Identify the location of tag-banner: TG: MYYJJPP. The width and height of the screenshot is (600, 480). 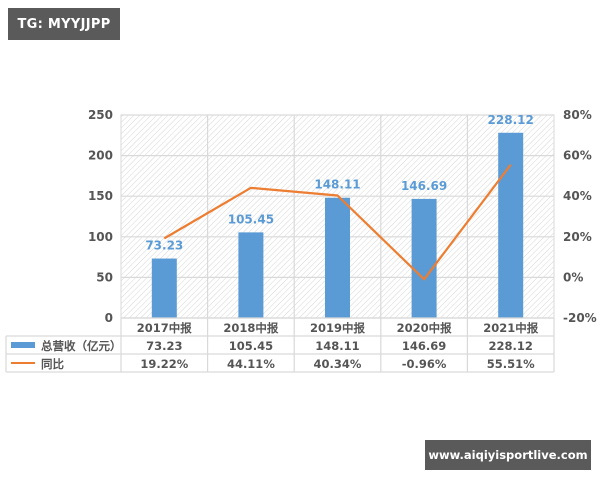
(64, 24).